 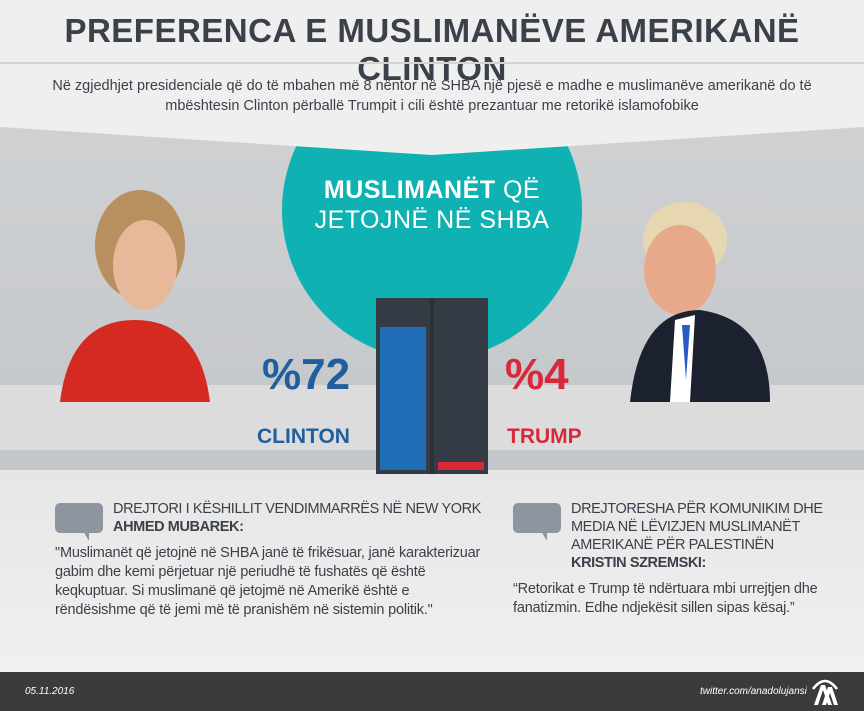 What do you see at coordinates (432, 220) in the screenshot?
I see `heading-line2: JETOJNË NË SHBA` at bounding box center [432, 220].